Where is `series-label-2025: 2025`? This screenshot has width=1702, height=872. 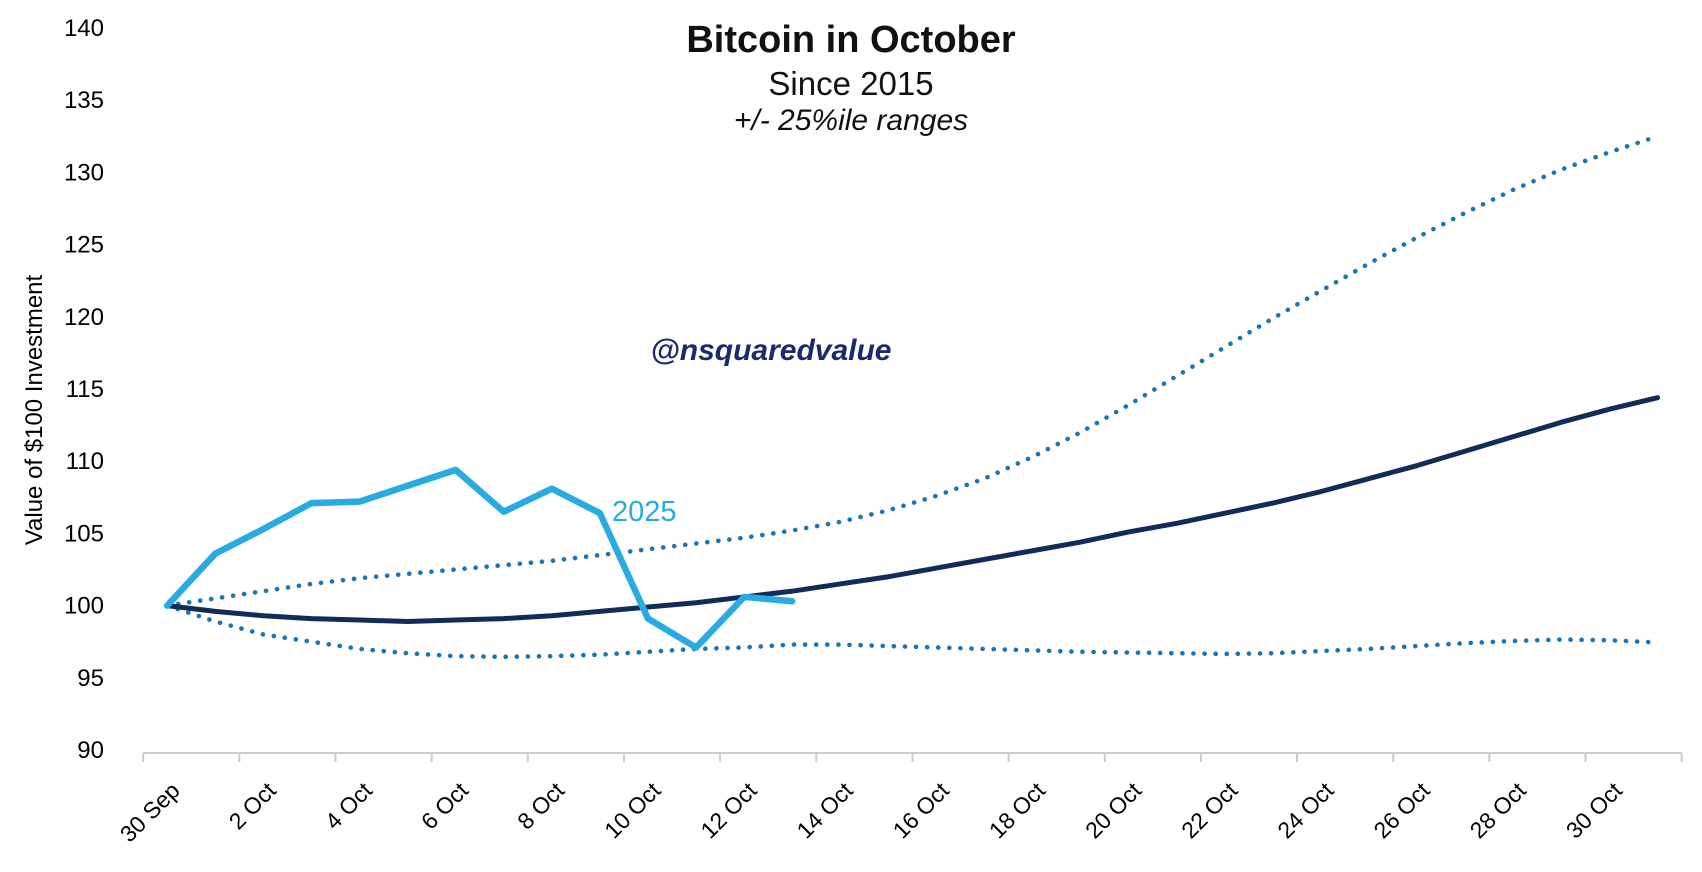 series-label-2025: 2025 is located at coordinates (644, 512).